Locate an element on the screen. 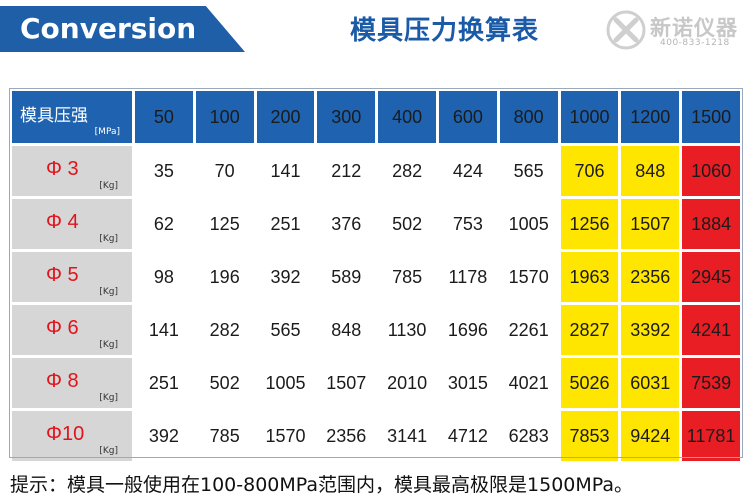 The width and height of the screenshot is (750, 502). table-cell: 2945 is located at coordinates (711, 277).